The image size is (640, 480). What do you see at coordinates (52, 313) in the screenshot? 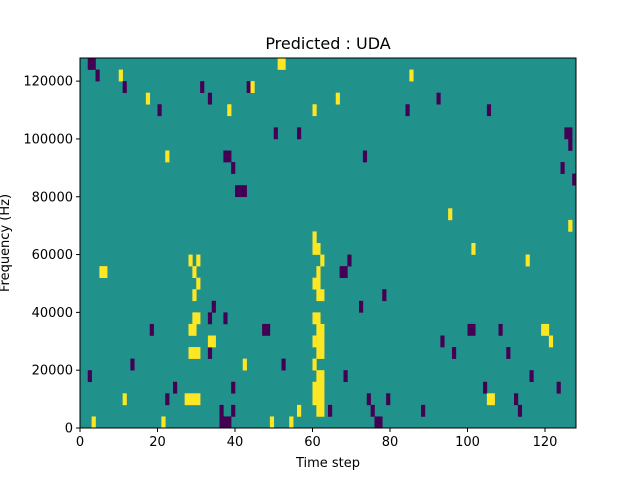
I see `y-tick-label: 40000` at bounding box center [52, 313].